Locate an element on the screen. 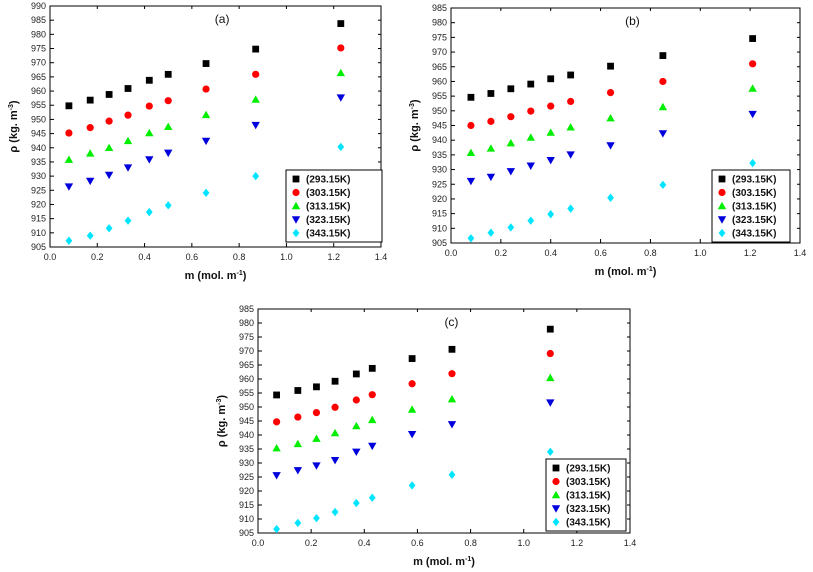 This screenshot has width=813, height=572. legend-entry-label: (323.15K) is located at coordinates (754, 220).